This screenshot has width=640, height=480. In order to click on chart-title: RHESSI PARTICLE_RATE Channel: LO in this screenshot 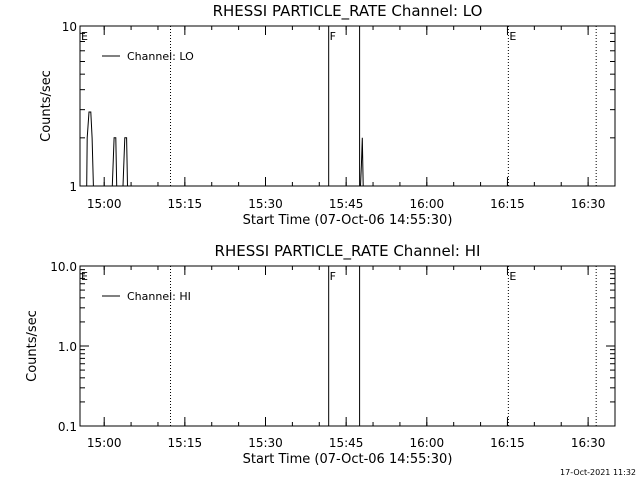, I will do `click(348, 11)`.